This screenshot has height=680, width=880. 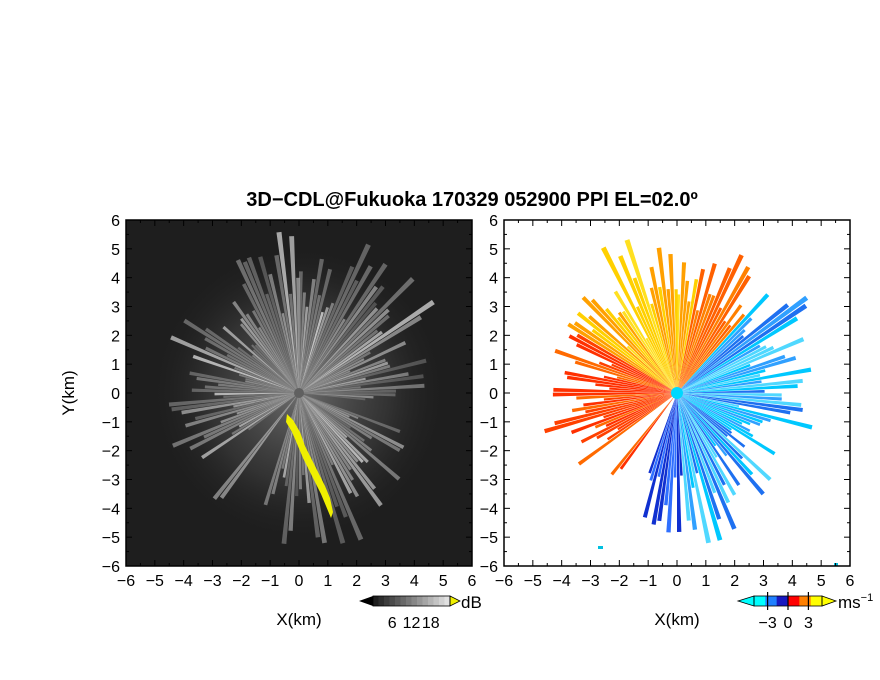 I want to click on reflectivity-high-echo-band, so click(x=309, y=466).